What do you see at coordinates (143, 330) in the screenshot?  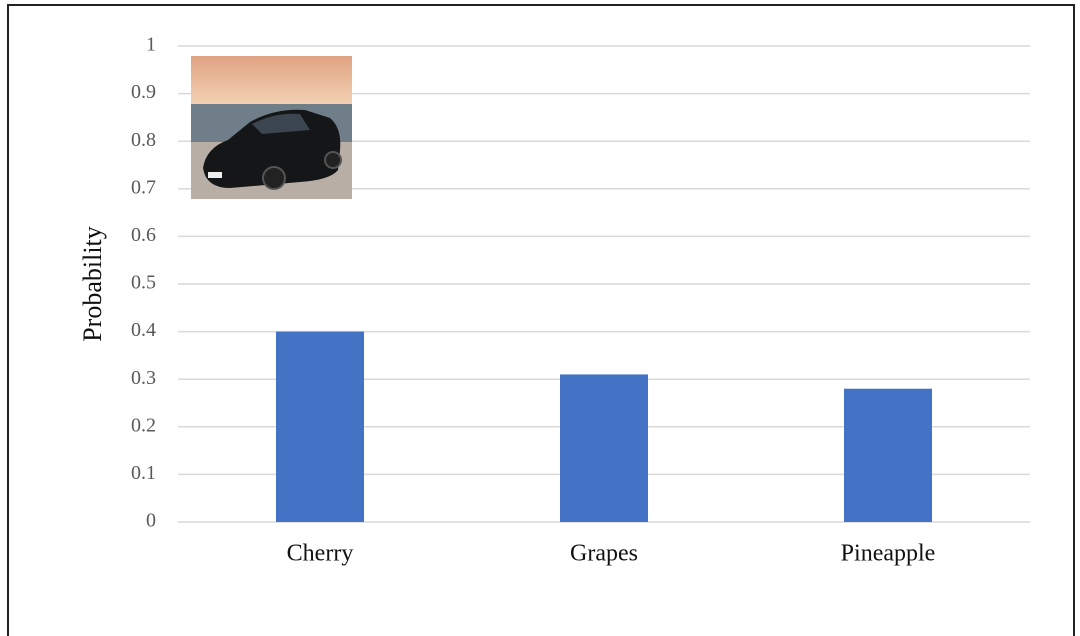 I see `y-tick-label: 0.4` at bounding box center [143, 330].